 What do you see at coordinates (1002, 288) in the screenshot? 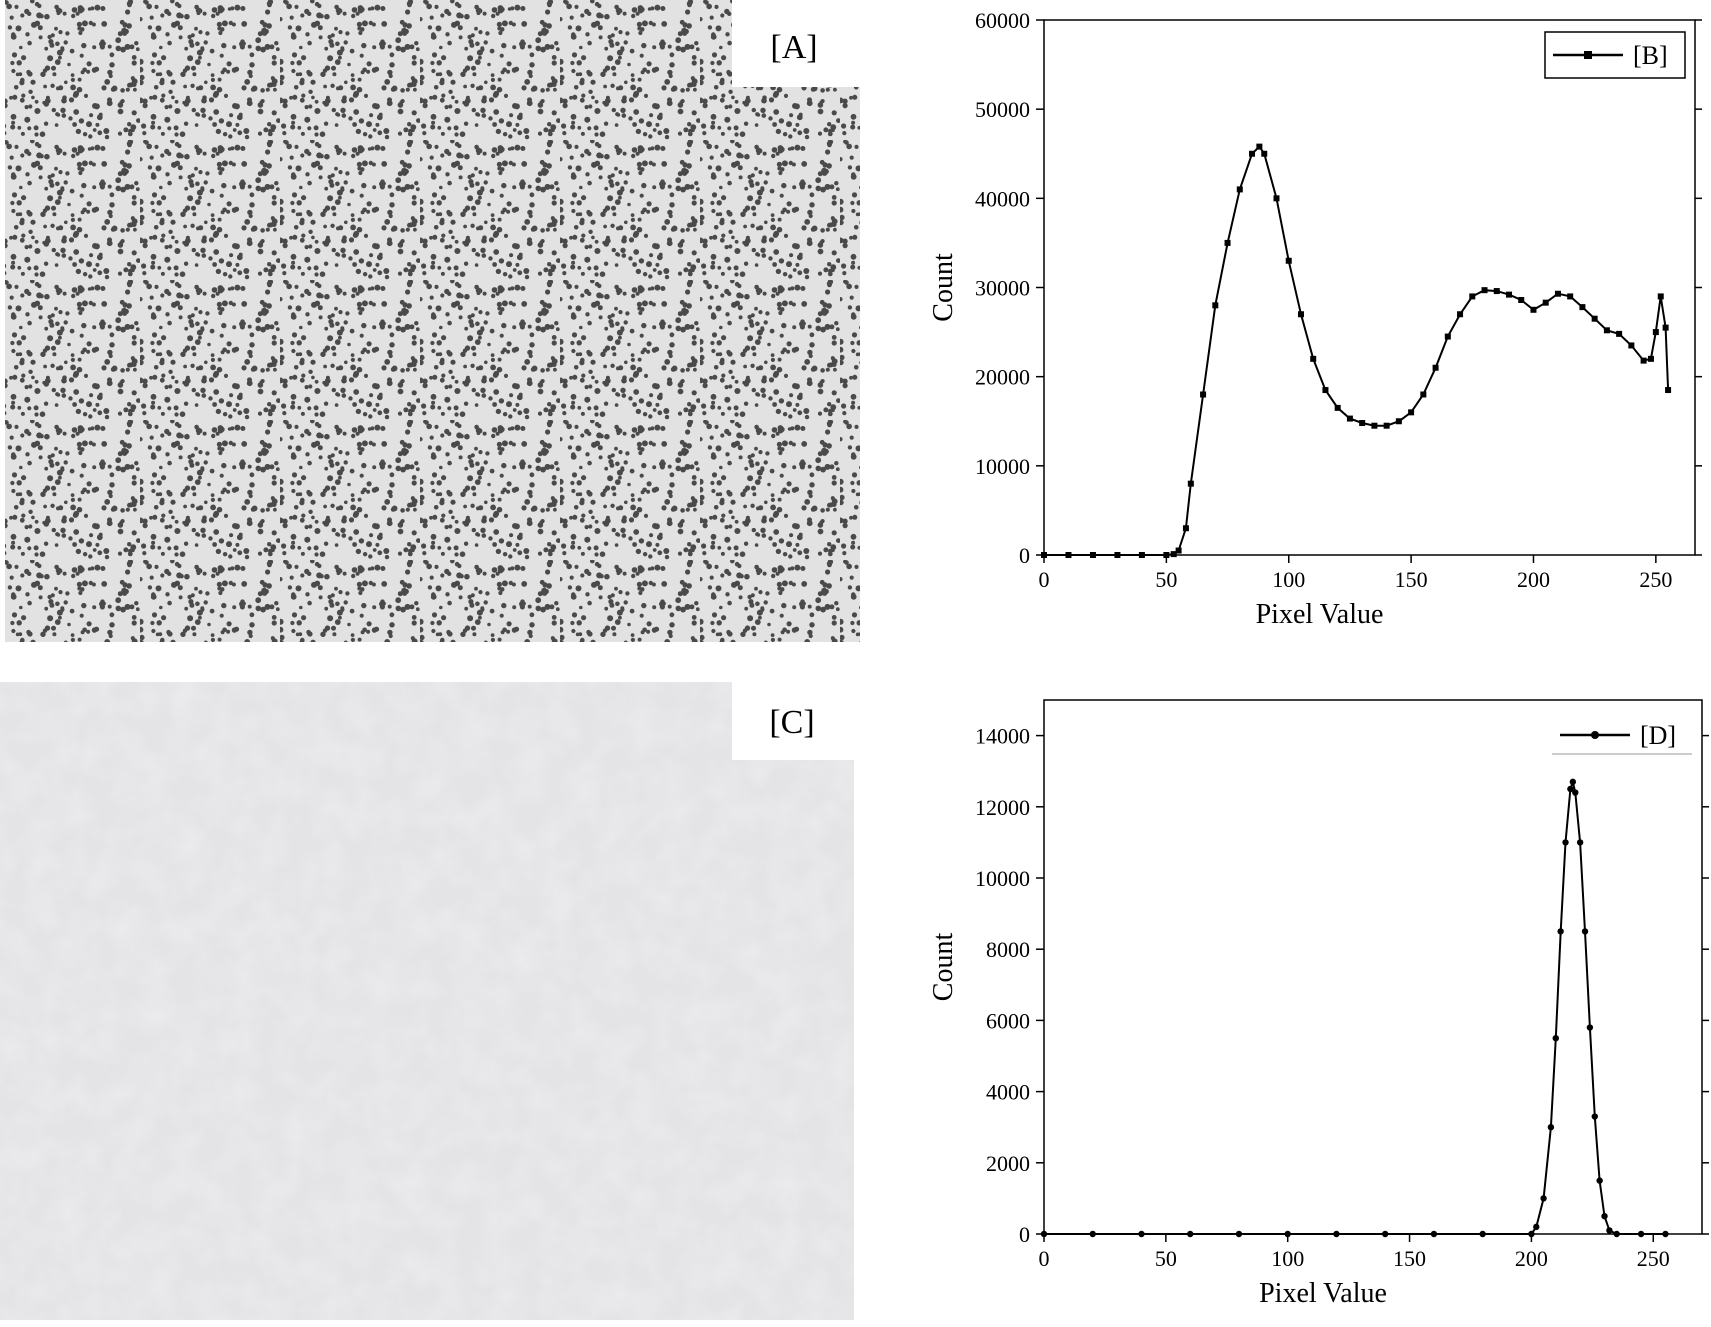
I see `y-tick-label: 30000` at bounding box center [1002, 288].